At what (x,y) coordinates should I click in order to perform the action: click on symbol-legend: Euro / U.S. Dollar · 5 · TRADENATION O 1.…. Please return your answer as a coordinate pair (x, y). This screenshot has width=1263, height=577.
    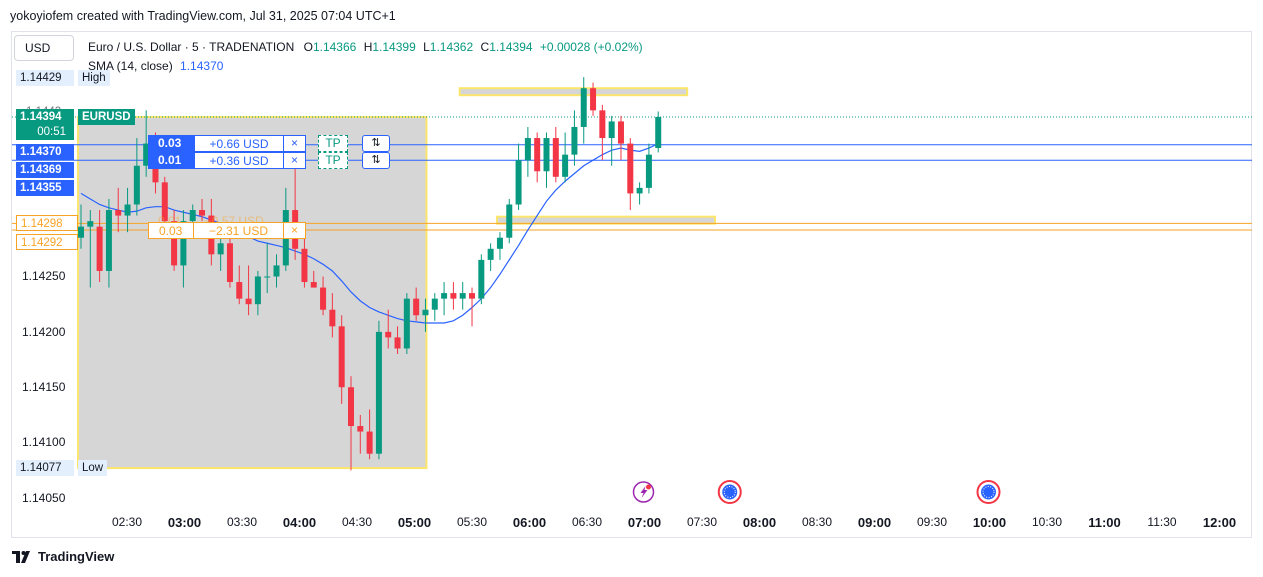
    Looking at the image, I should click on (365, 47).